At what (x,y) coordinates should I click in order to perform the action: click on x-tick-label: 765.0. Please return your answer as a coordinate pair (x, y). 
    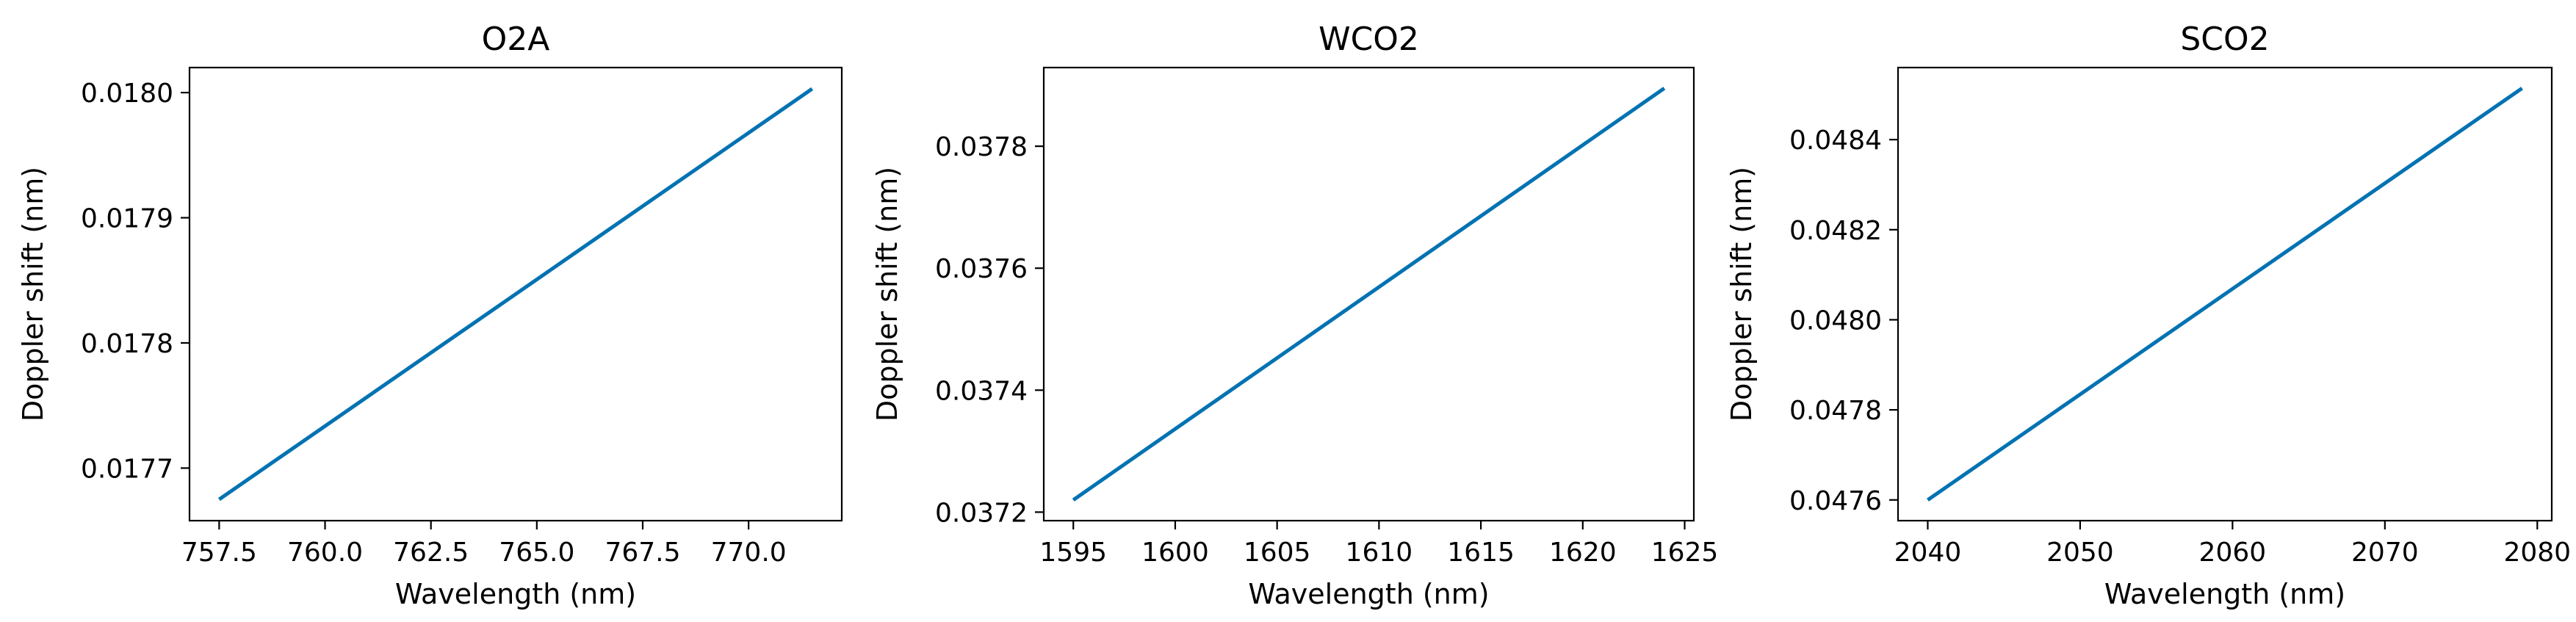
    Looking at the image, I should click on (536, 553).